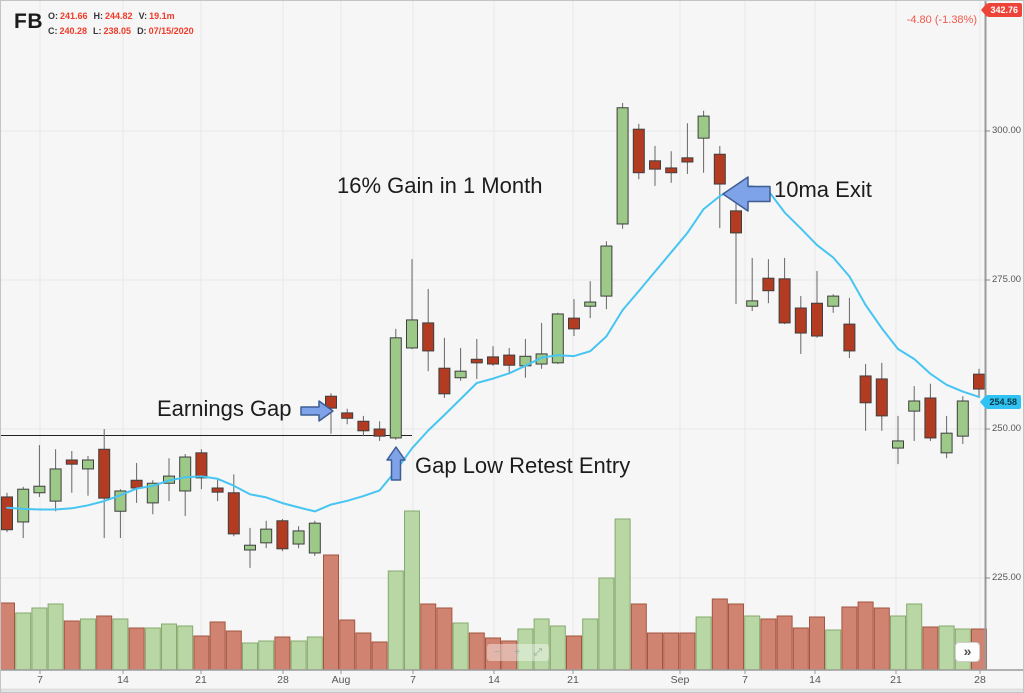 The height and width of the screenshot is (693, 1024). What do you see at coordinates (317, 411) in the screenshot?
I see `earnings-gap-arrow` at bounding box center [317, 411].